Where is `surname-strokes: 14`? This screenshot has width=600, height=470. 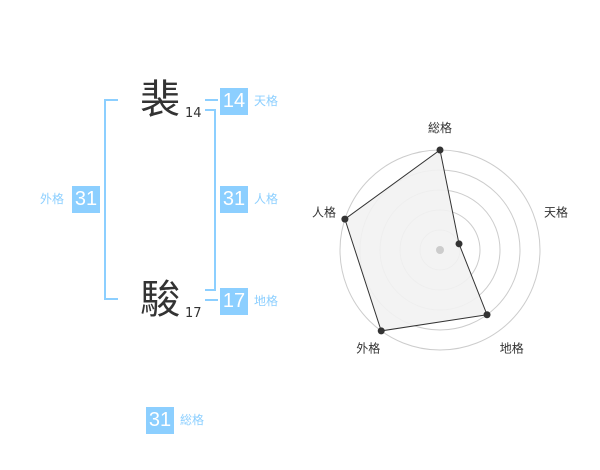
surname-strokes: 14 is located at coordinates (193, 113).